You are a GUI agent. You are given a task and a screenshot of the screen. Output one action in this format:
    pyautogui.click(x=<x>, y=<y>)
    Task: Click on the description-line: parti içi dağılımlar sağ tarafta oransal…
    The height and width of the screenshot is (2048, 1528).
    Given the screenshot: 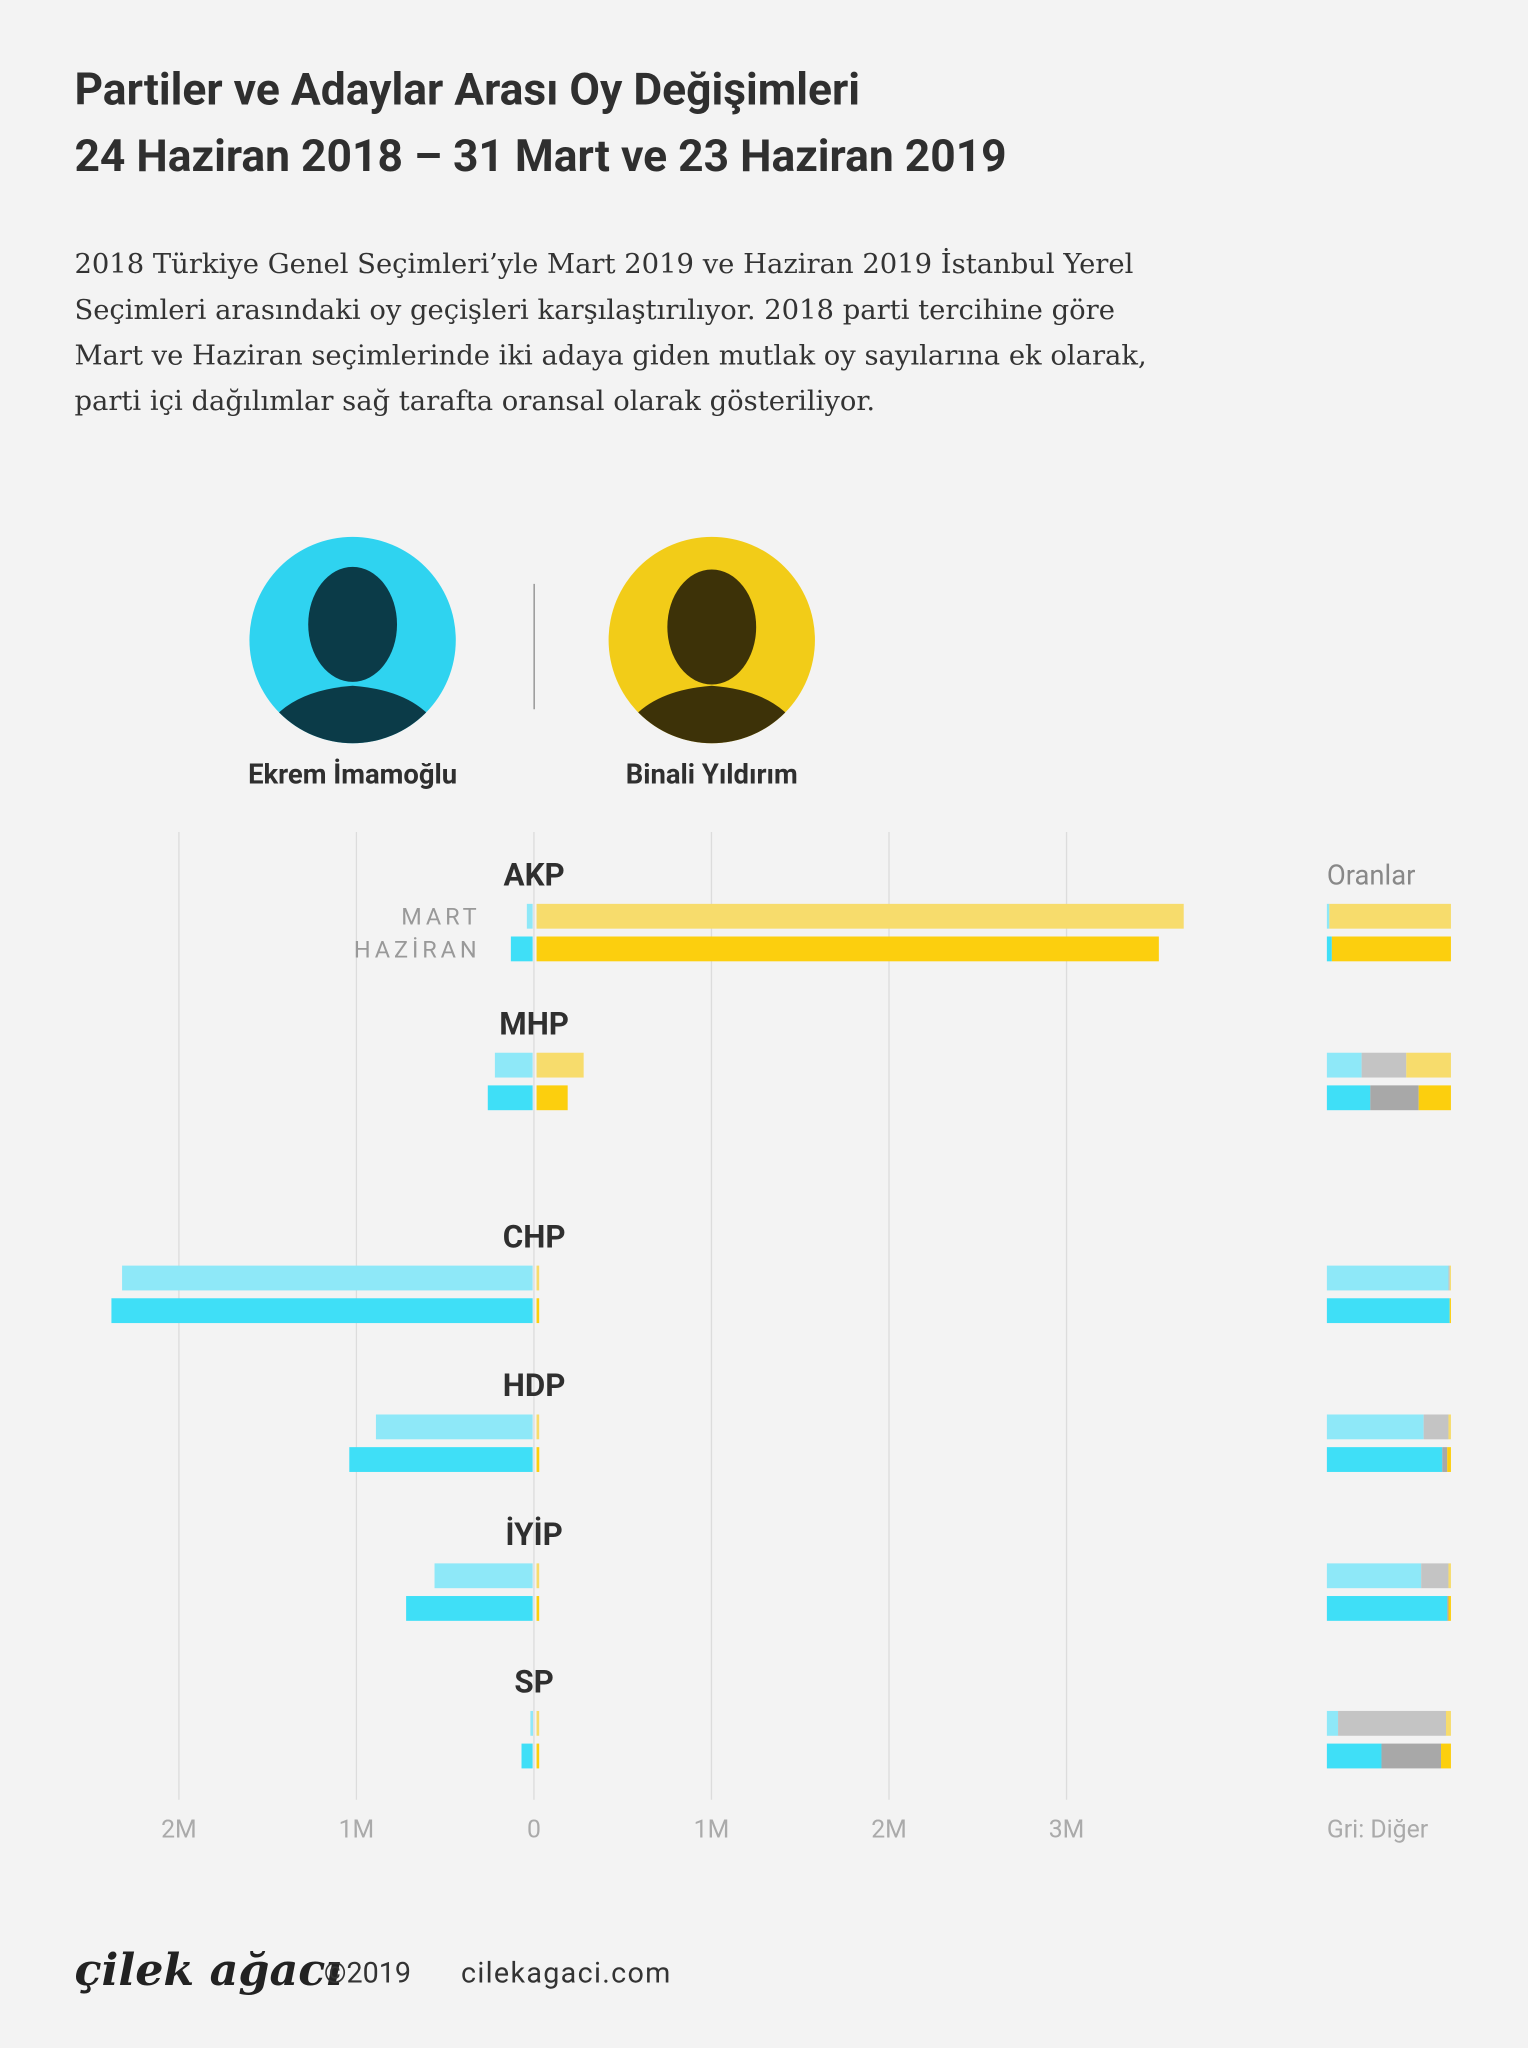 What is the action you would take?
    pyautogui.click(x=474, y=401)
    